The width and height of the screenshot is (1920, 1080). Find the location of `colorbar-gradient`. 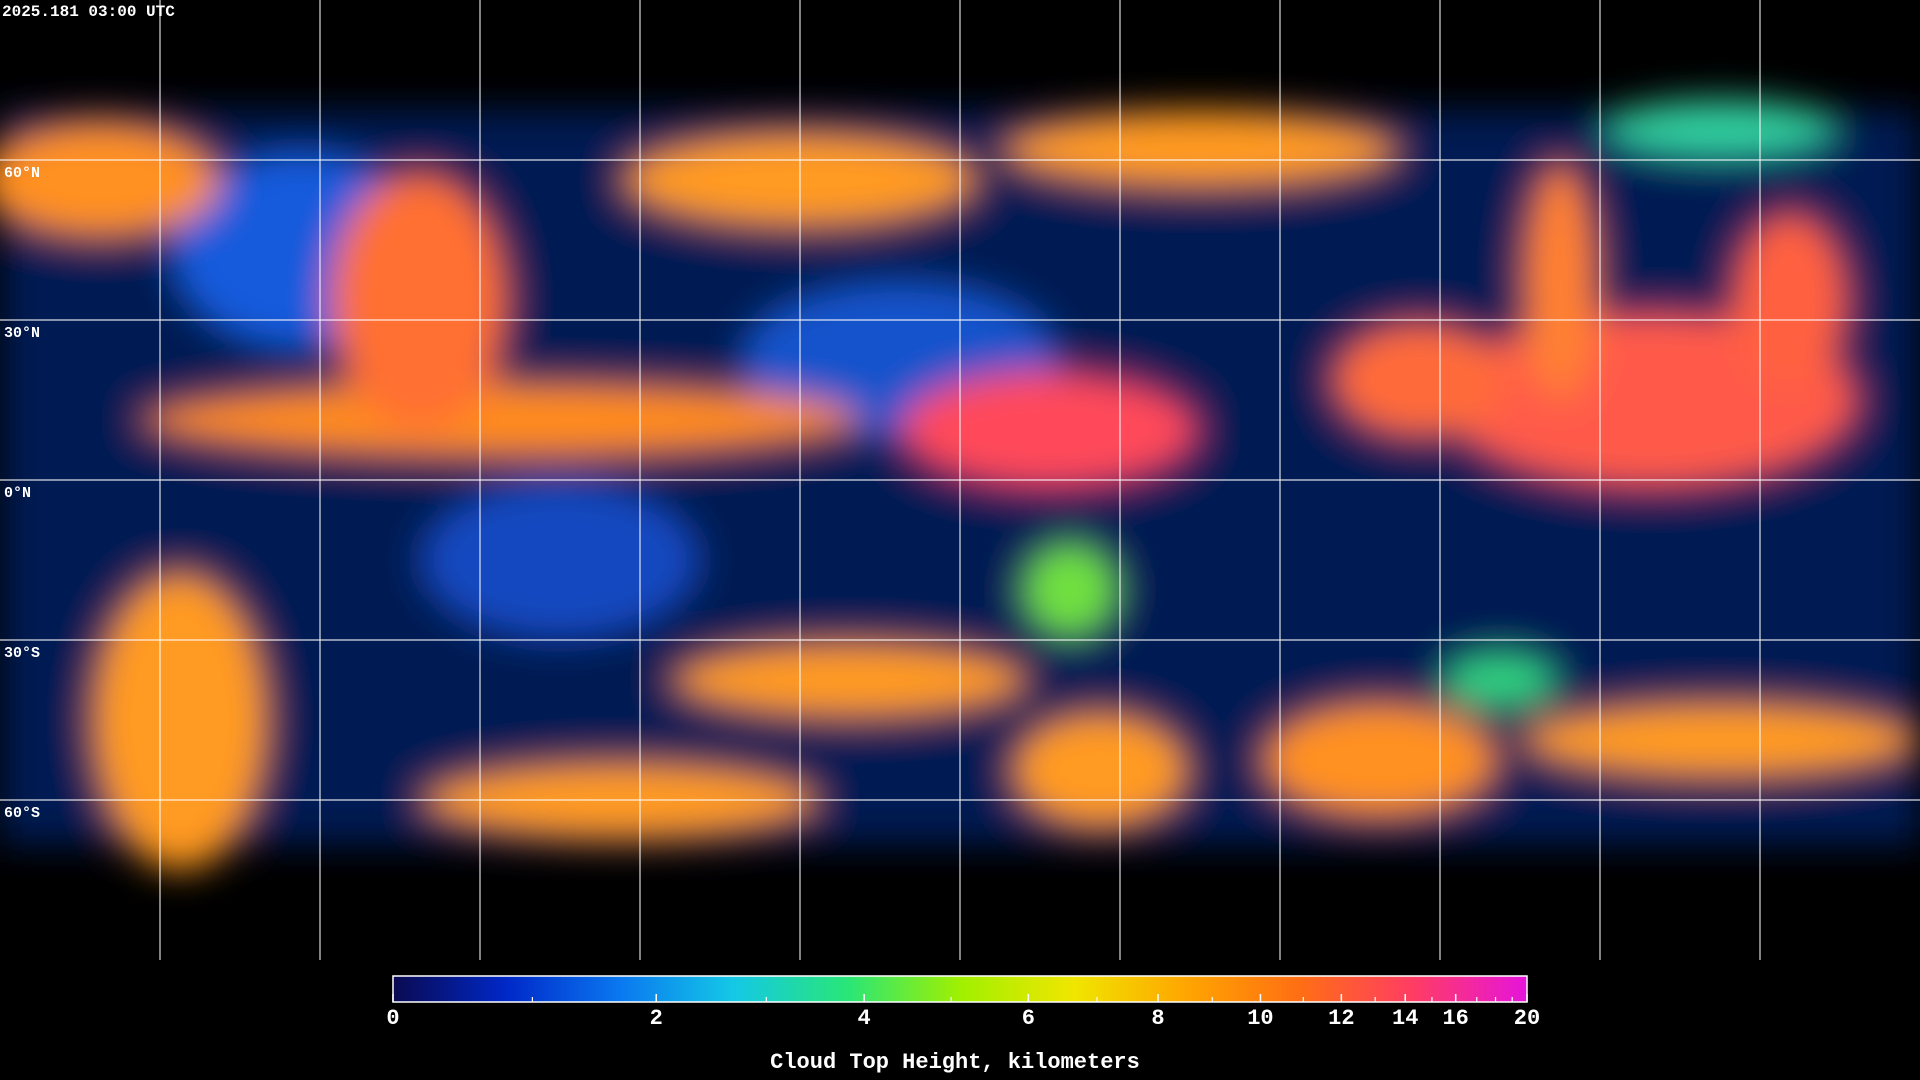

colorbar-gradient is located at coordinates (960, 989).